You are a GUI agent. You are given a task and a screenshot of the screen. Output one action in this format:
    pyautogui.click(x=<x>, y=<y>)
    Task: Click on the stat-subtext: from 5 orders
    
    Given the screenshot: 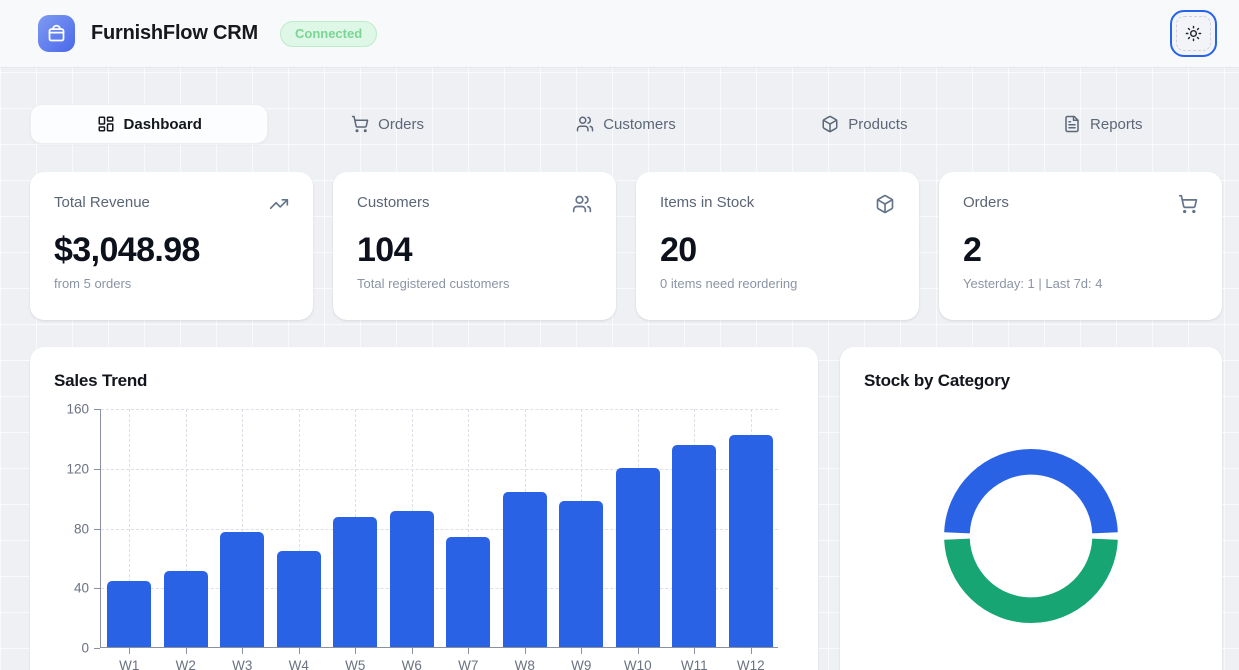 What is the action you would take?
    pyautogui.click(x=93, y=283)
    